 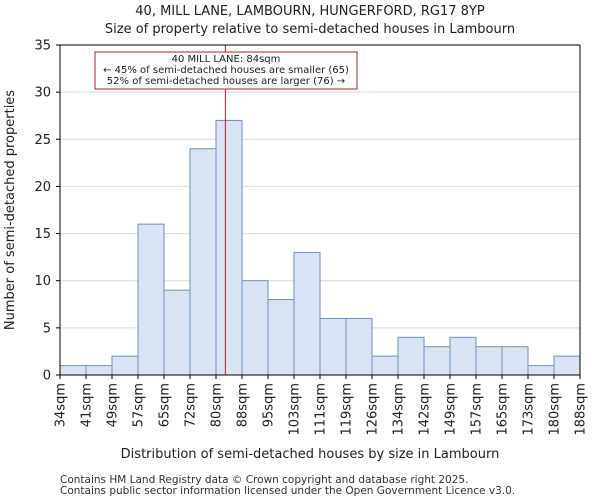 I want to click on x-tick-label-95sqm: 95sqm, so click(x=269, y=405).